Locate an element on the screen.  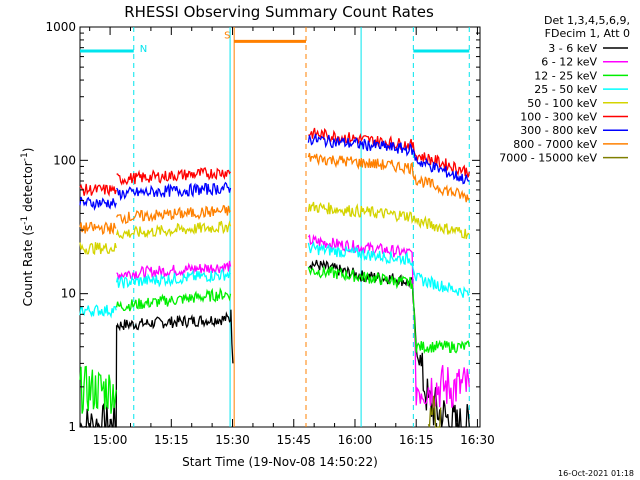
legend-entry: 3 - 6 keV is located at coordinates (588, 48).